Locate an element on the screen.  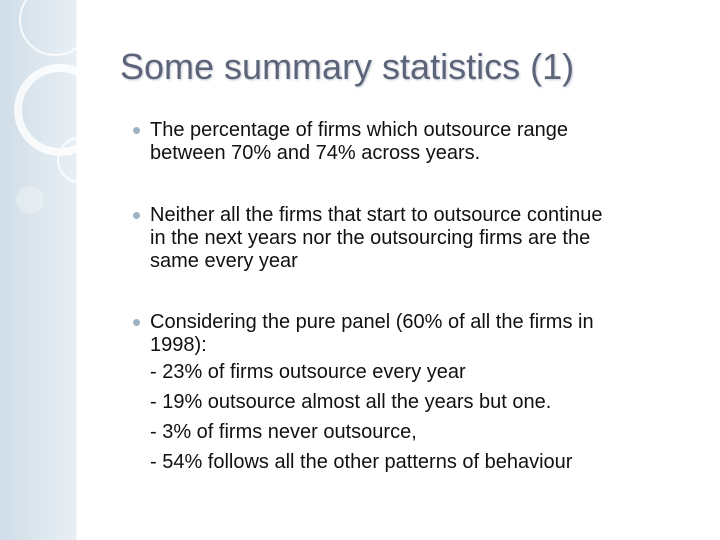
bullet-line: - 3% of firms never outsource, is located at coordinates (283, 432).